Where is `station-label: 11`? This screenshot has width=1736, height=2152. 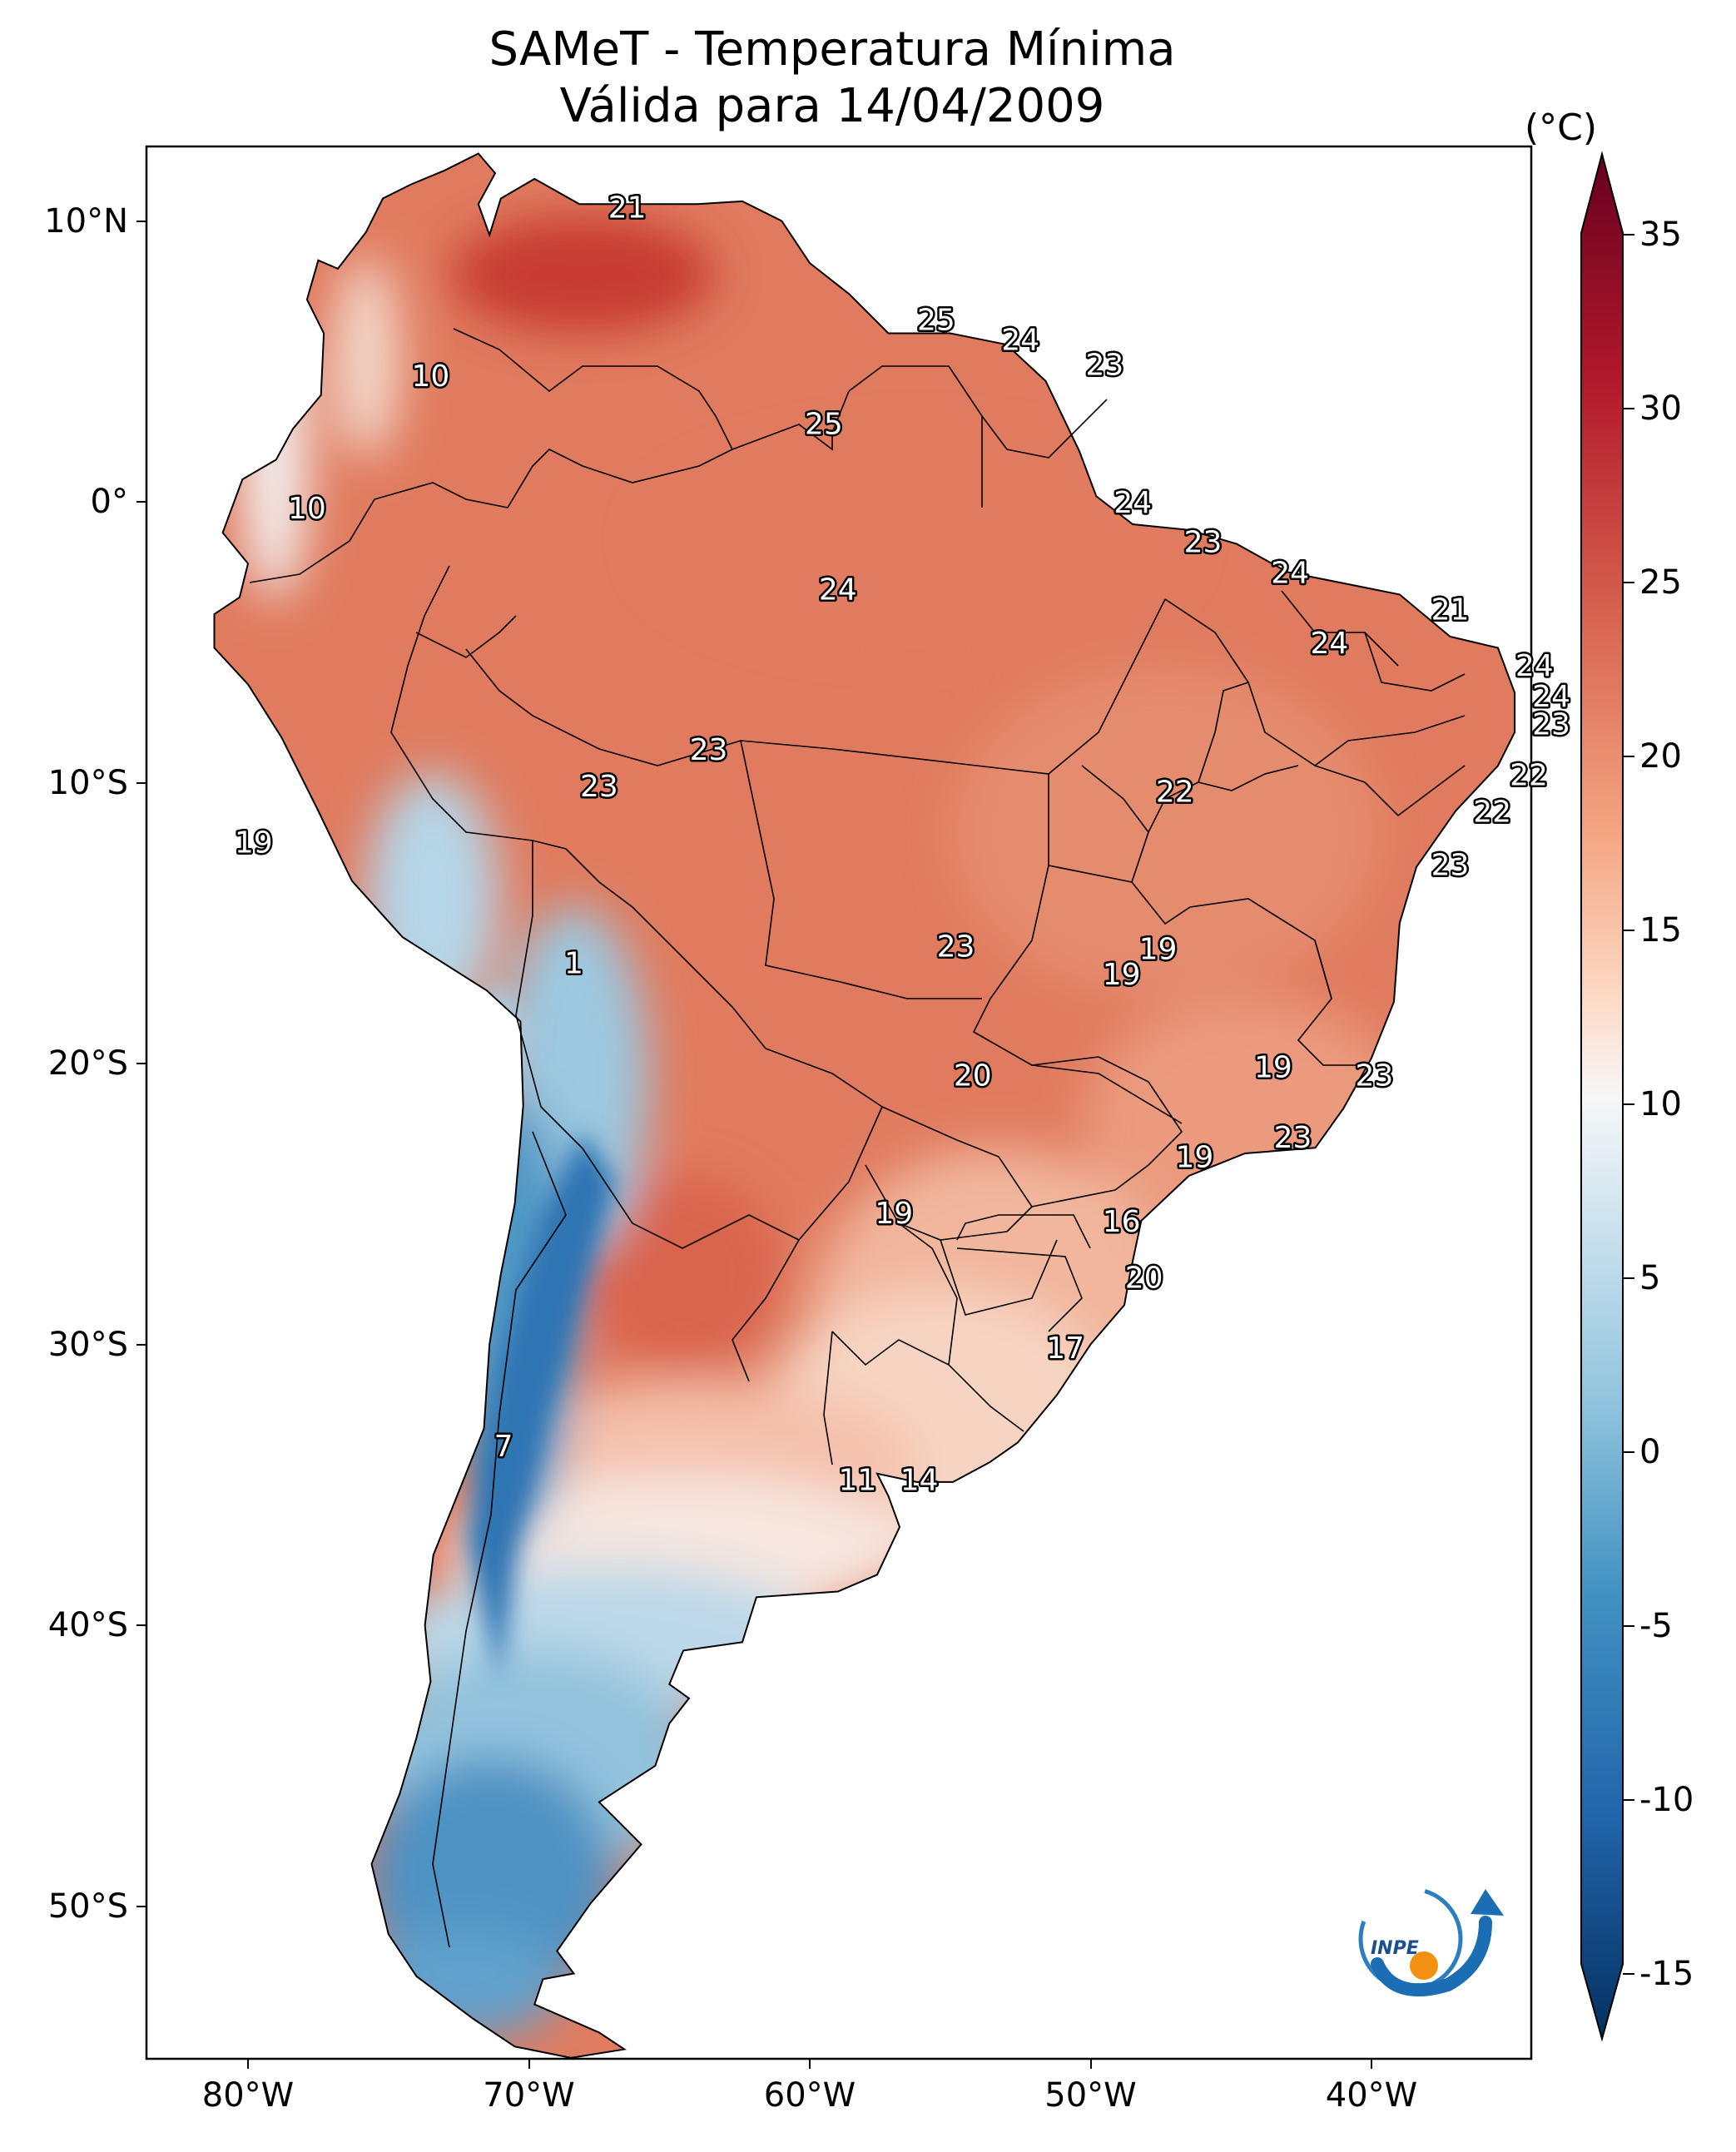 station-label: 11 is located at coordinates (857, 1481).